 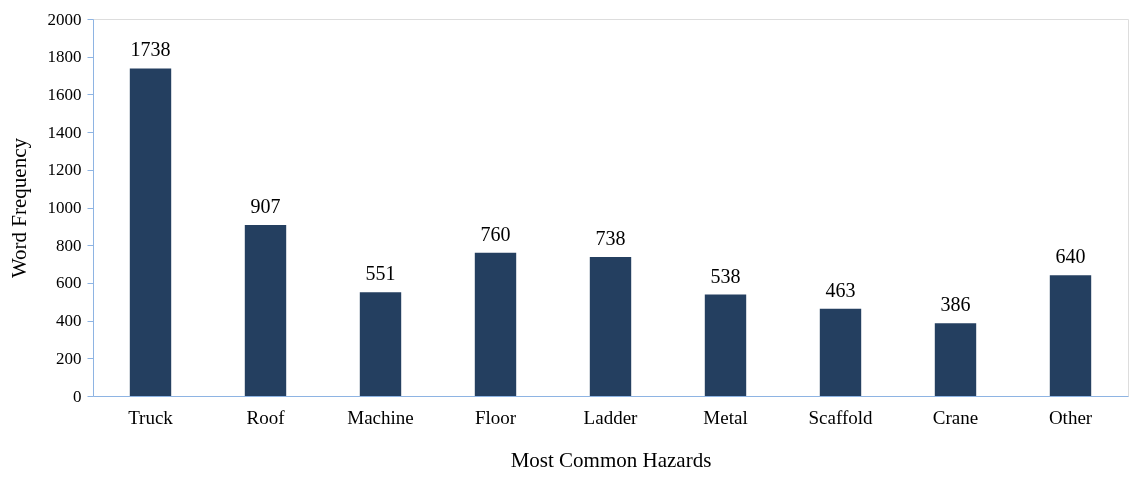 What do you see at coordinates (265, 206) in the screenshot?
I see `data-label: 907` at bounding box center [265, 206].